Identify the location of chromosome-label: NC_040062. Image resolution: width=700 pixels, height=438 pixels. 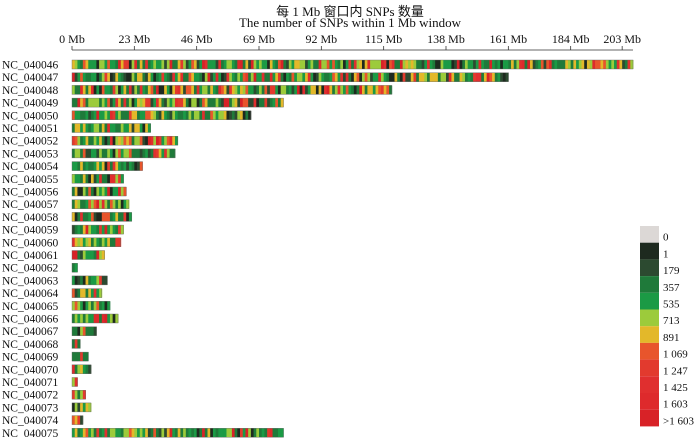
(30, 269).